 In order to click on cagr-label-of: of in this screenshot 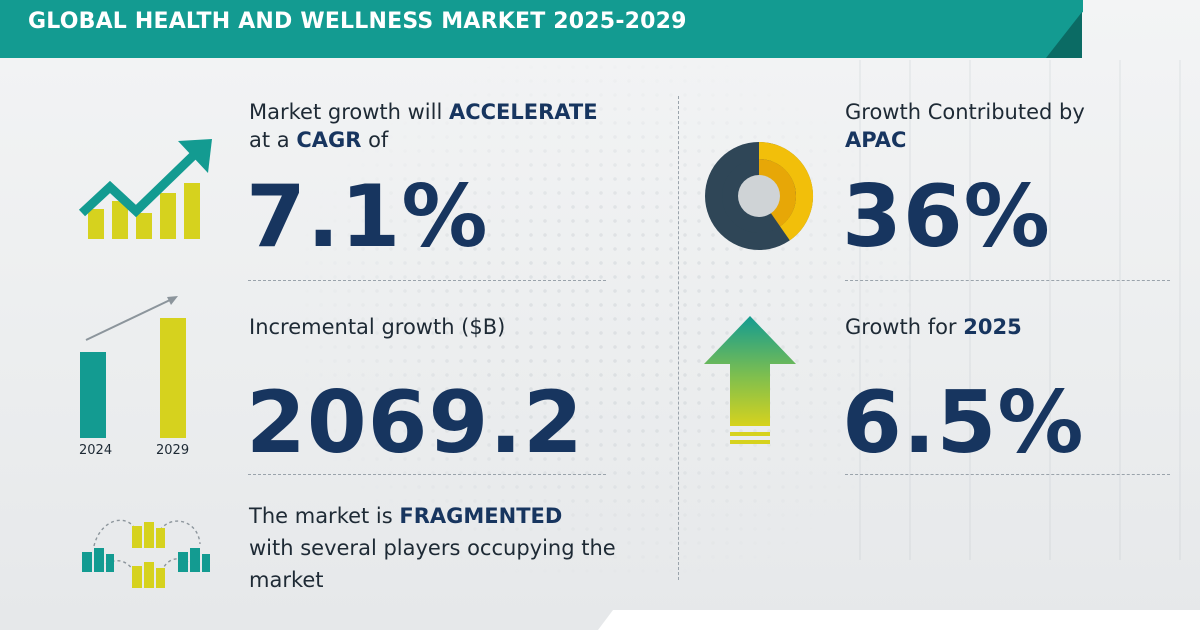, I will do `click(375, 140)`.